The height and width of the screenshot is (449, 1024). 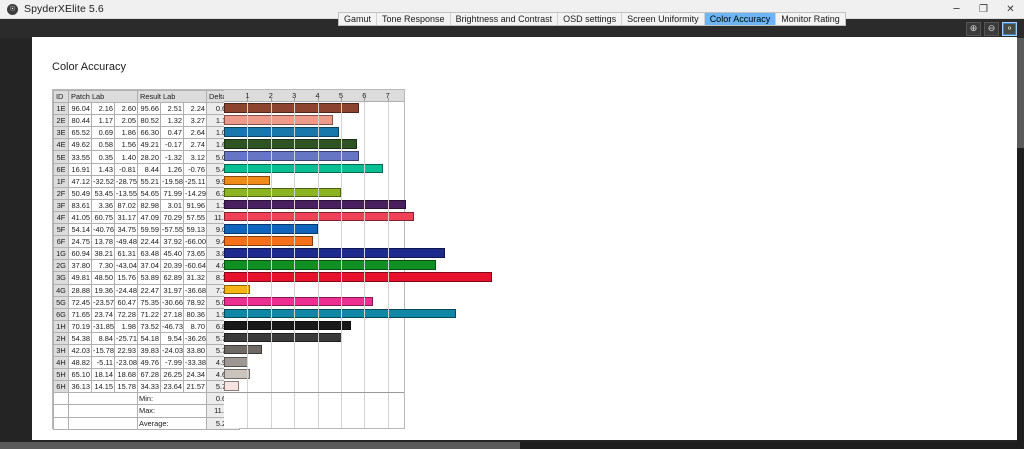 I want to click on cell-result-lab: 0.47, so click(x=172, y=133).